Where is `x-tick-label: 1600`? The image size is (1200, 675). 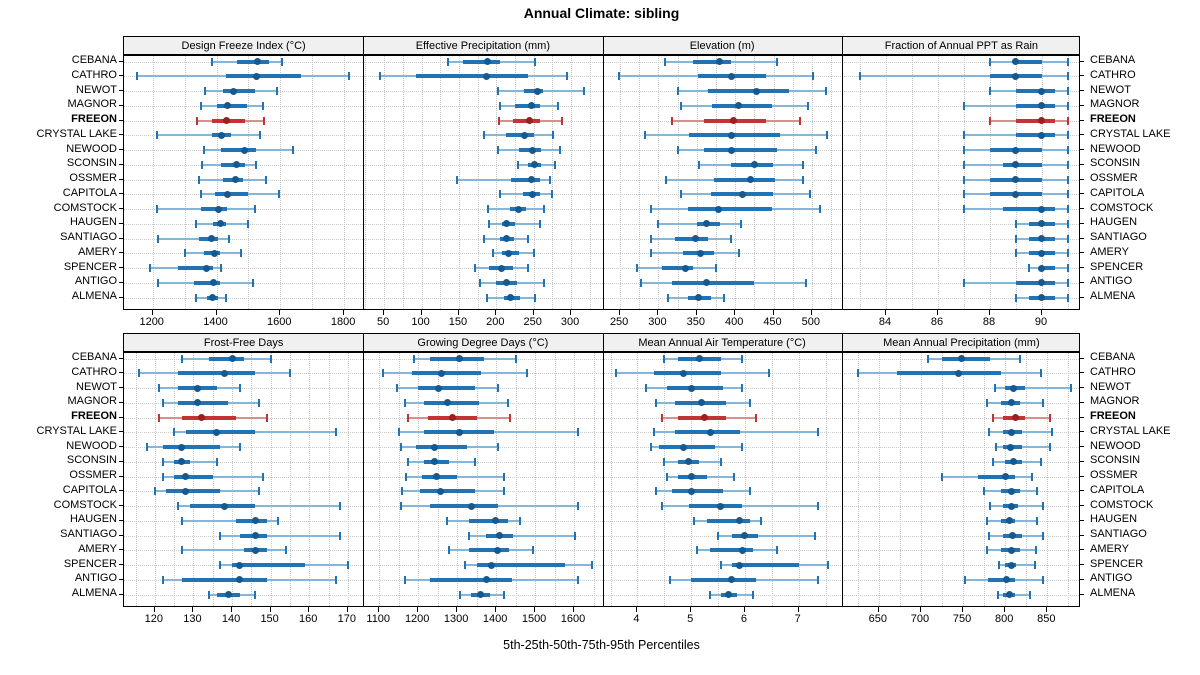 x-tick-label: 1600 is located at coordinates (279, 322).